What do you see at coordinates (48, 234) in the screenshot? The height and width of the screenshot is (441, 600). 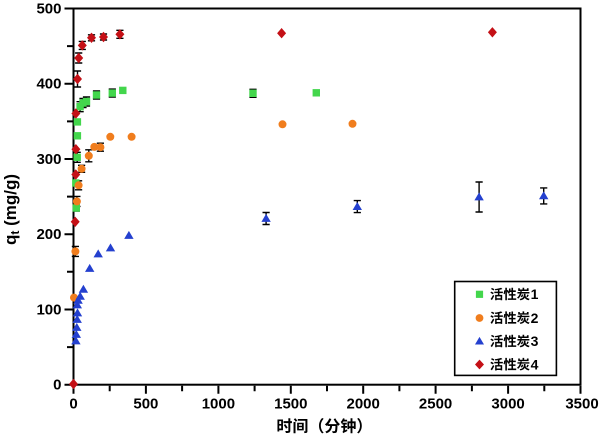 I see `svg-text: 200` at bounding box center [48, 234].